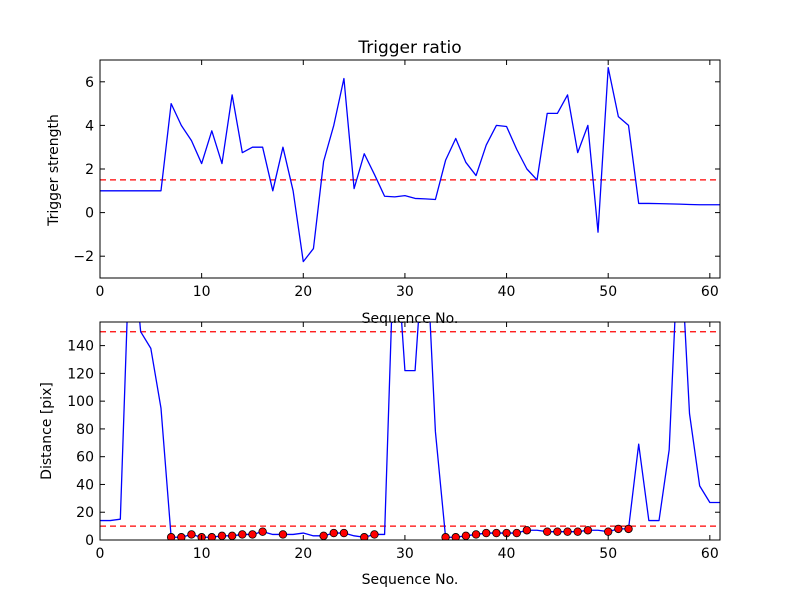  I want to click on y-tick-label: 60, so click(85, 458).